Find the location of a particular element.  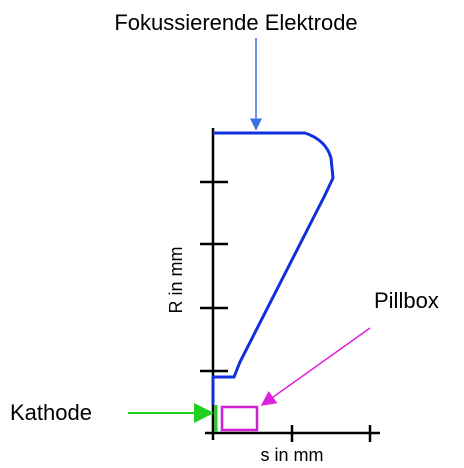

pillbox-arrow is located at coordinates (315, 366).